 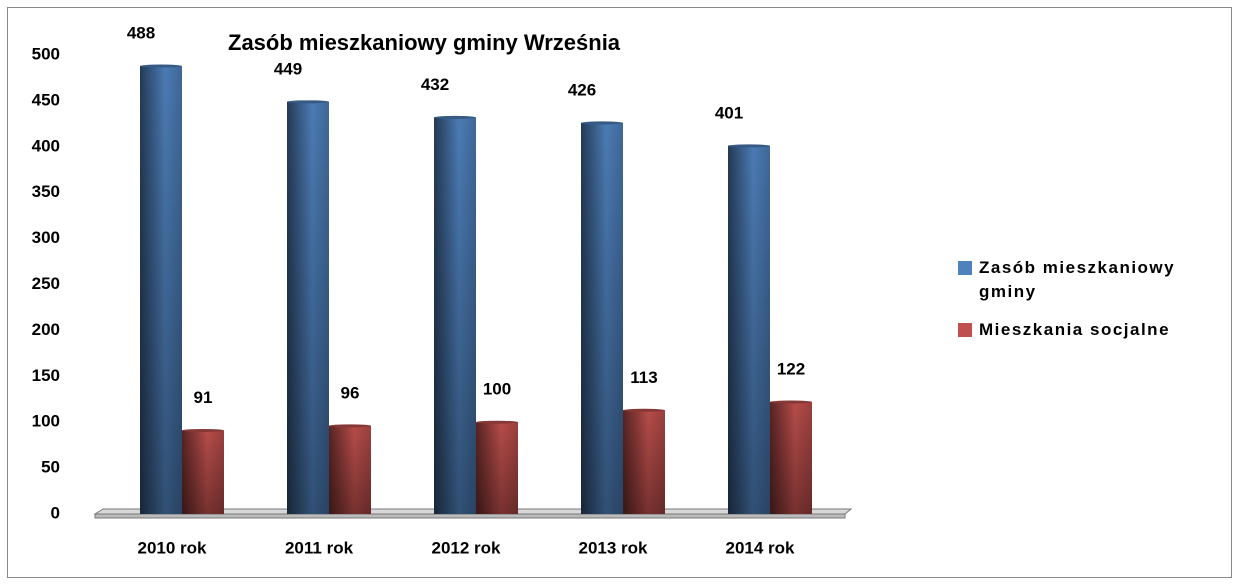 What do you see at coordinates (497, 389) in the screenshot?
I see `data-label: 100` at bounding box center [497, 389].